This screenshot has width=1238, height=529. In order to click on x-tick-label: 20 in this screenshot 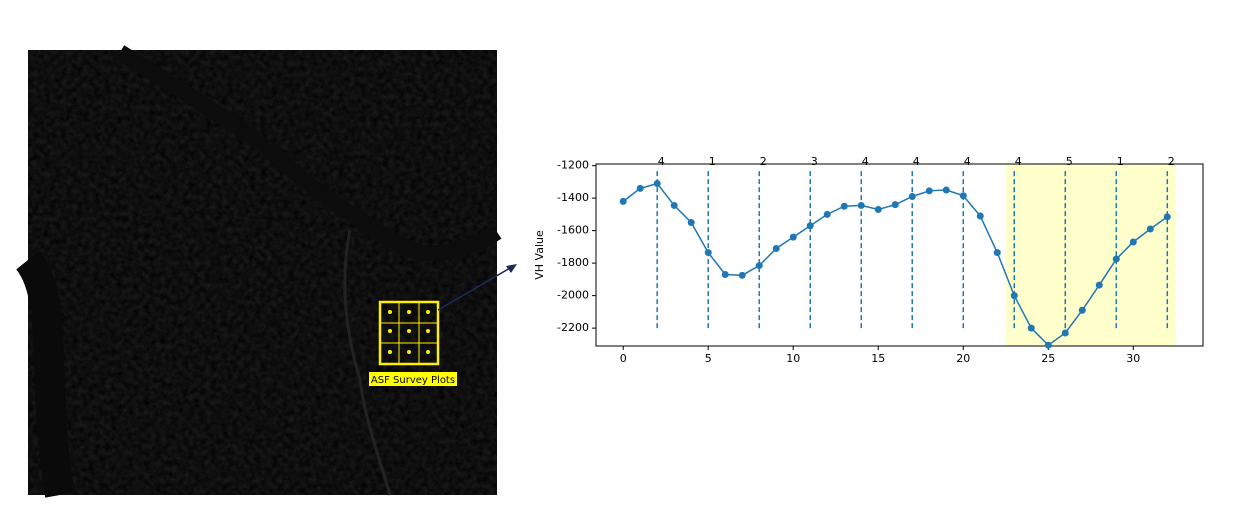, I will do `click(963, 358)`.